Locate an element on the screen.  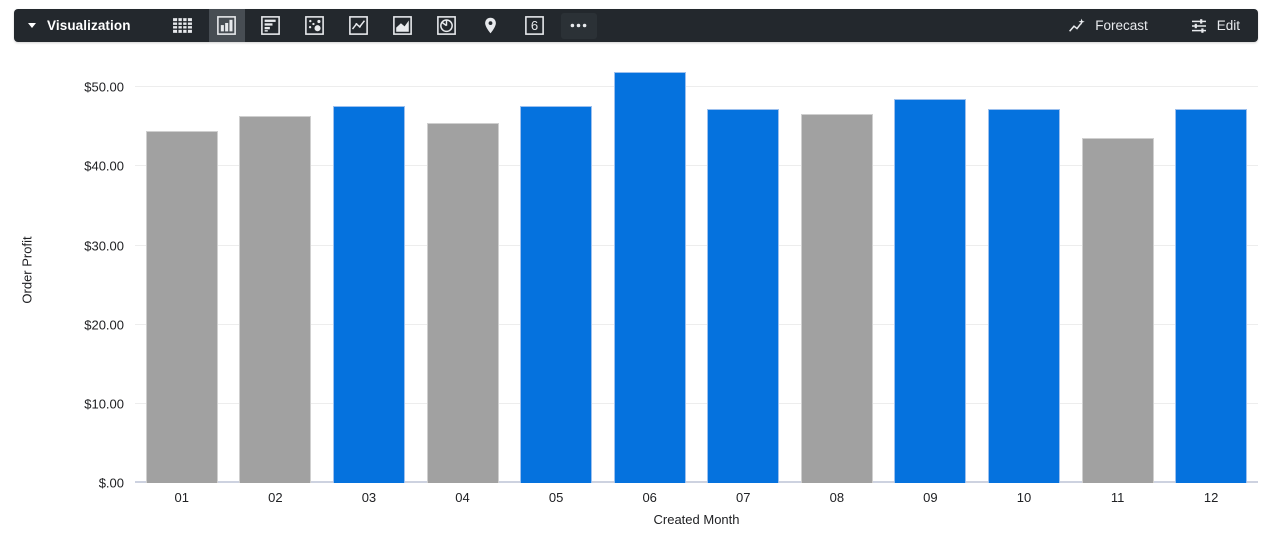
edit-button: Edit is located at coordinates (1215, 26).